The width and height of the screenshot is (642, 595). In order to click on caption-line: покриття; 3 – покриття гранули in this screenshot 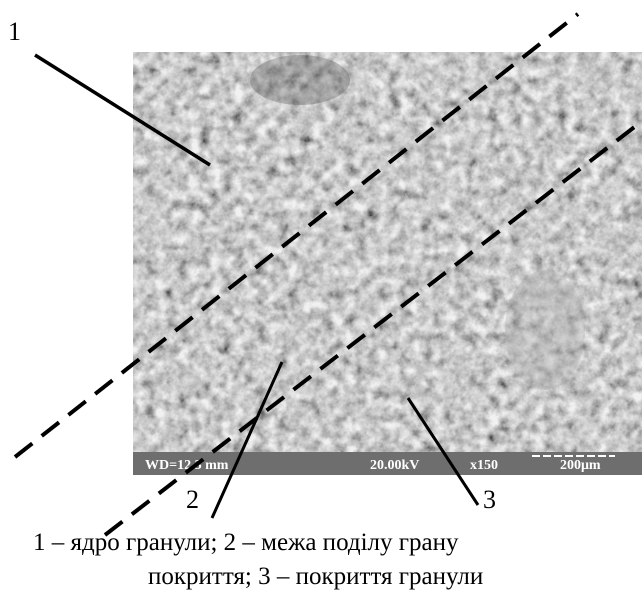, I will do `click(315, 576)`.